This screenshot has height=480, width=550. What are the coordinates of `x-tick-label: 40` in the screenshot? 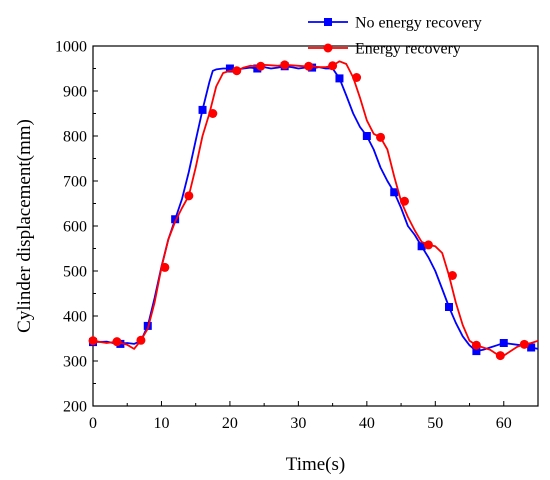 It's located at (367, 423).